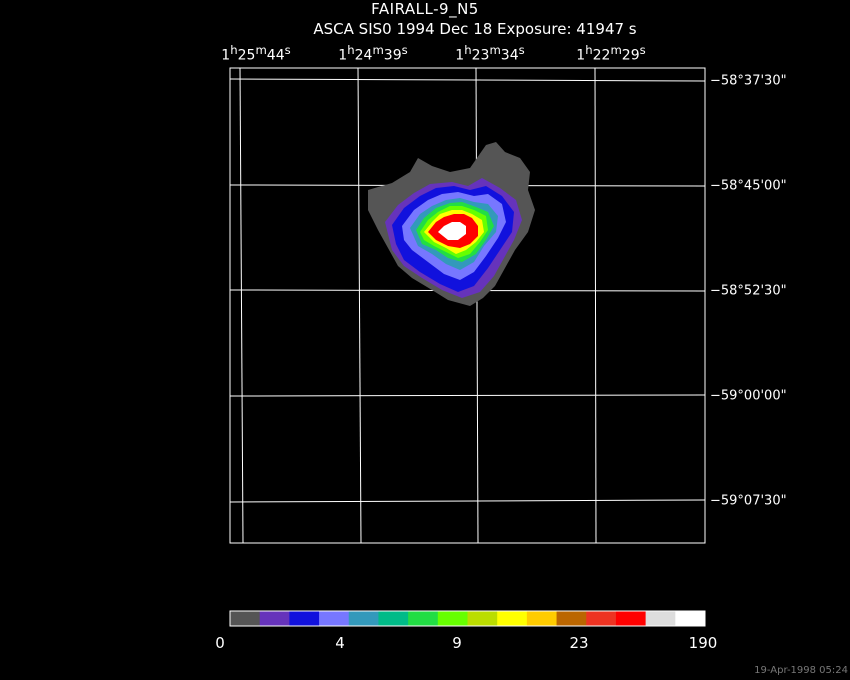  Describe the element at coordinates (579, 643) in the screenshot. I see `colorbar-label: 23` at that location.